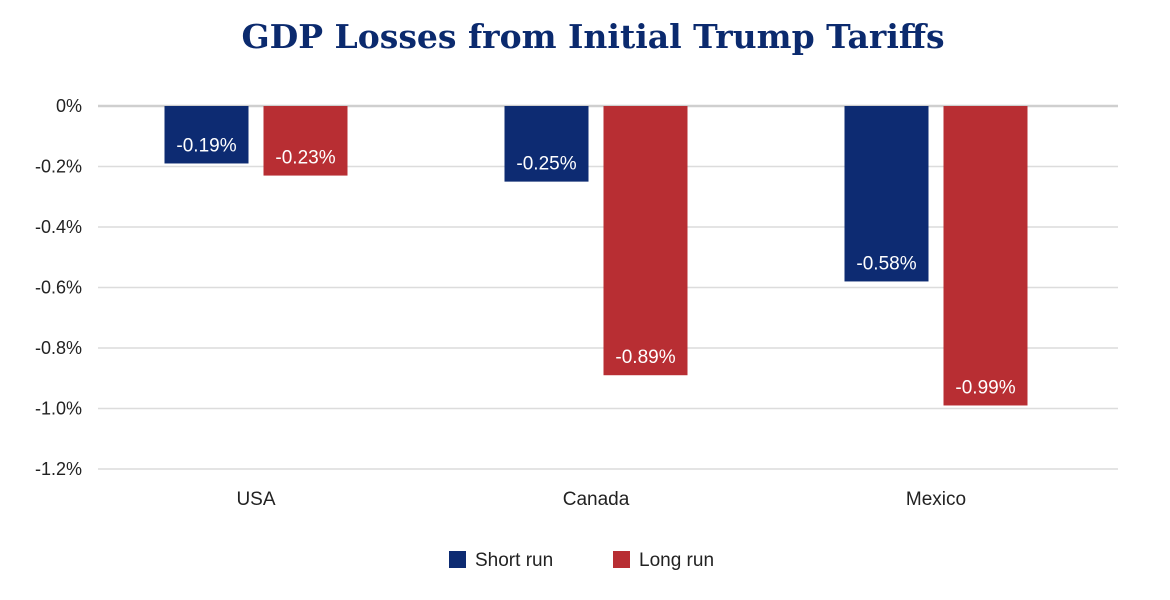  What do you see at coordinates (985, 387) in the screenshot?
I see `data-label: -0.99%` at bounding box center [985, 387].